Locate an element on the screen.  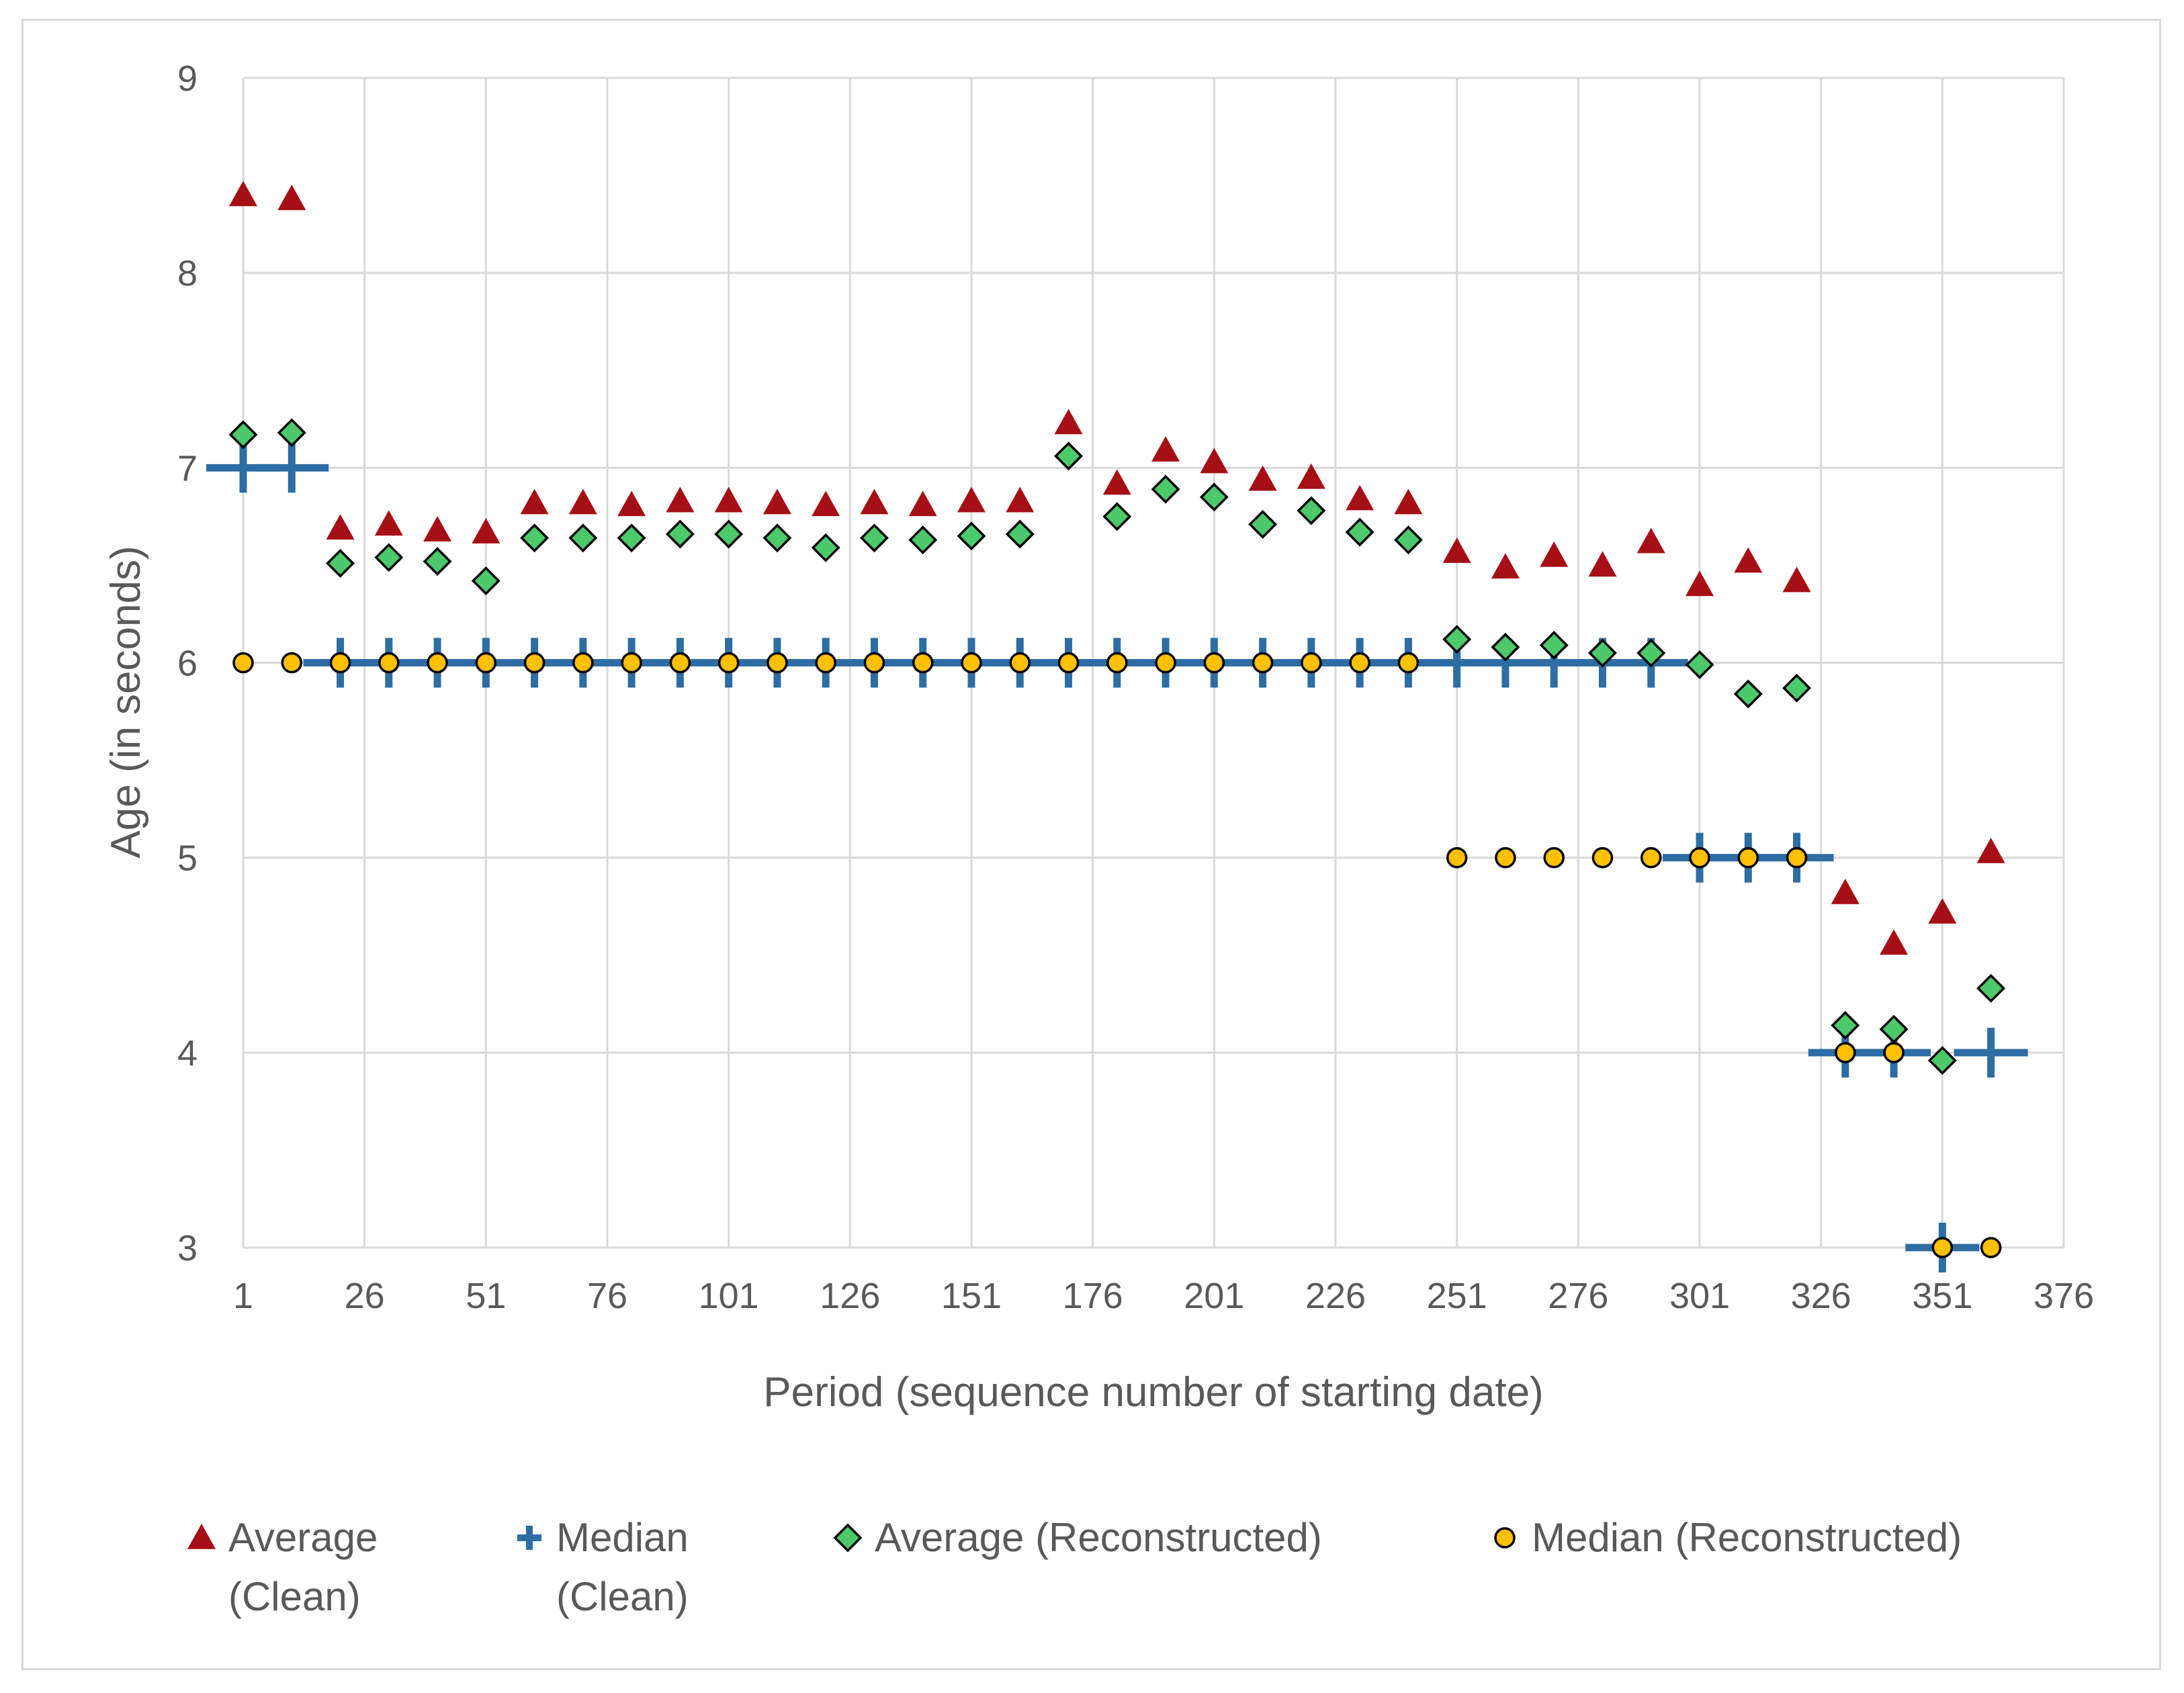
legend-label: Average (Reconstructed) is located at coordinates (1098, 1537).